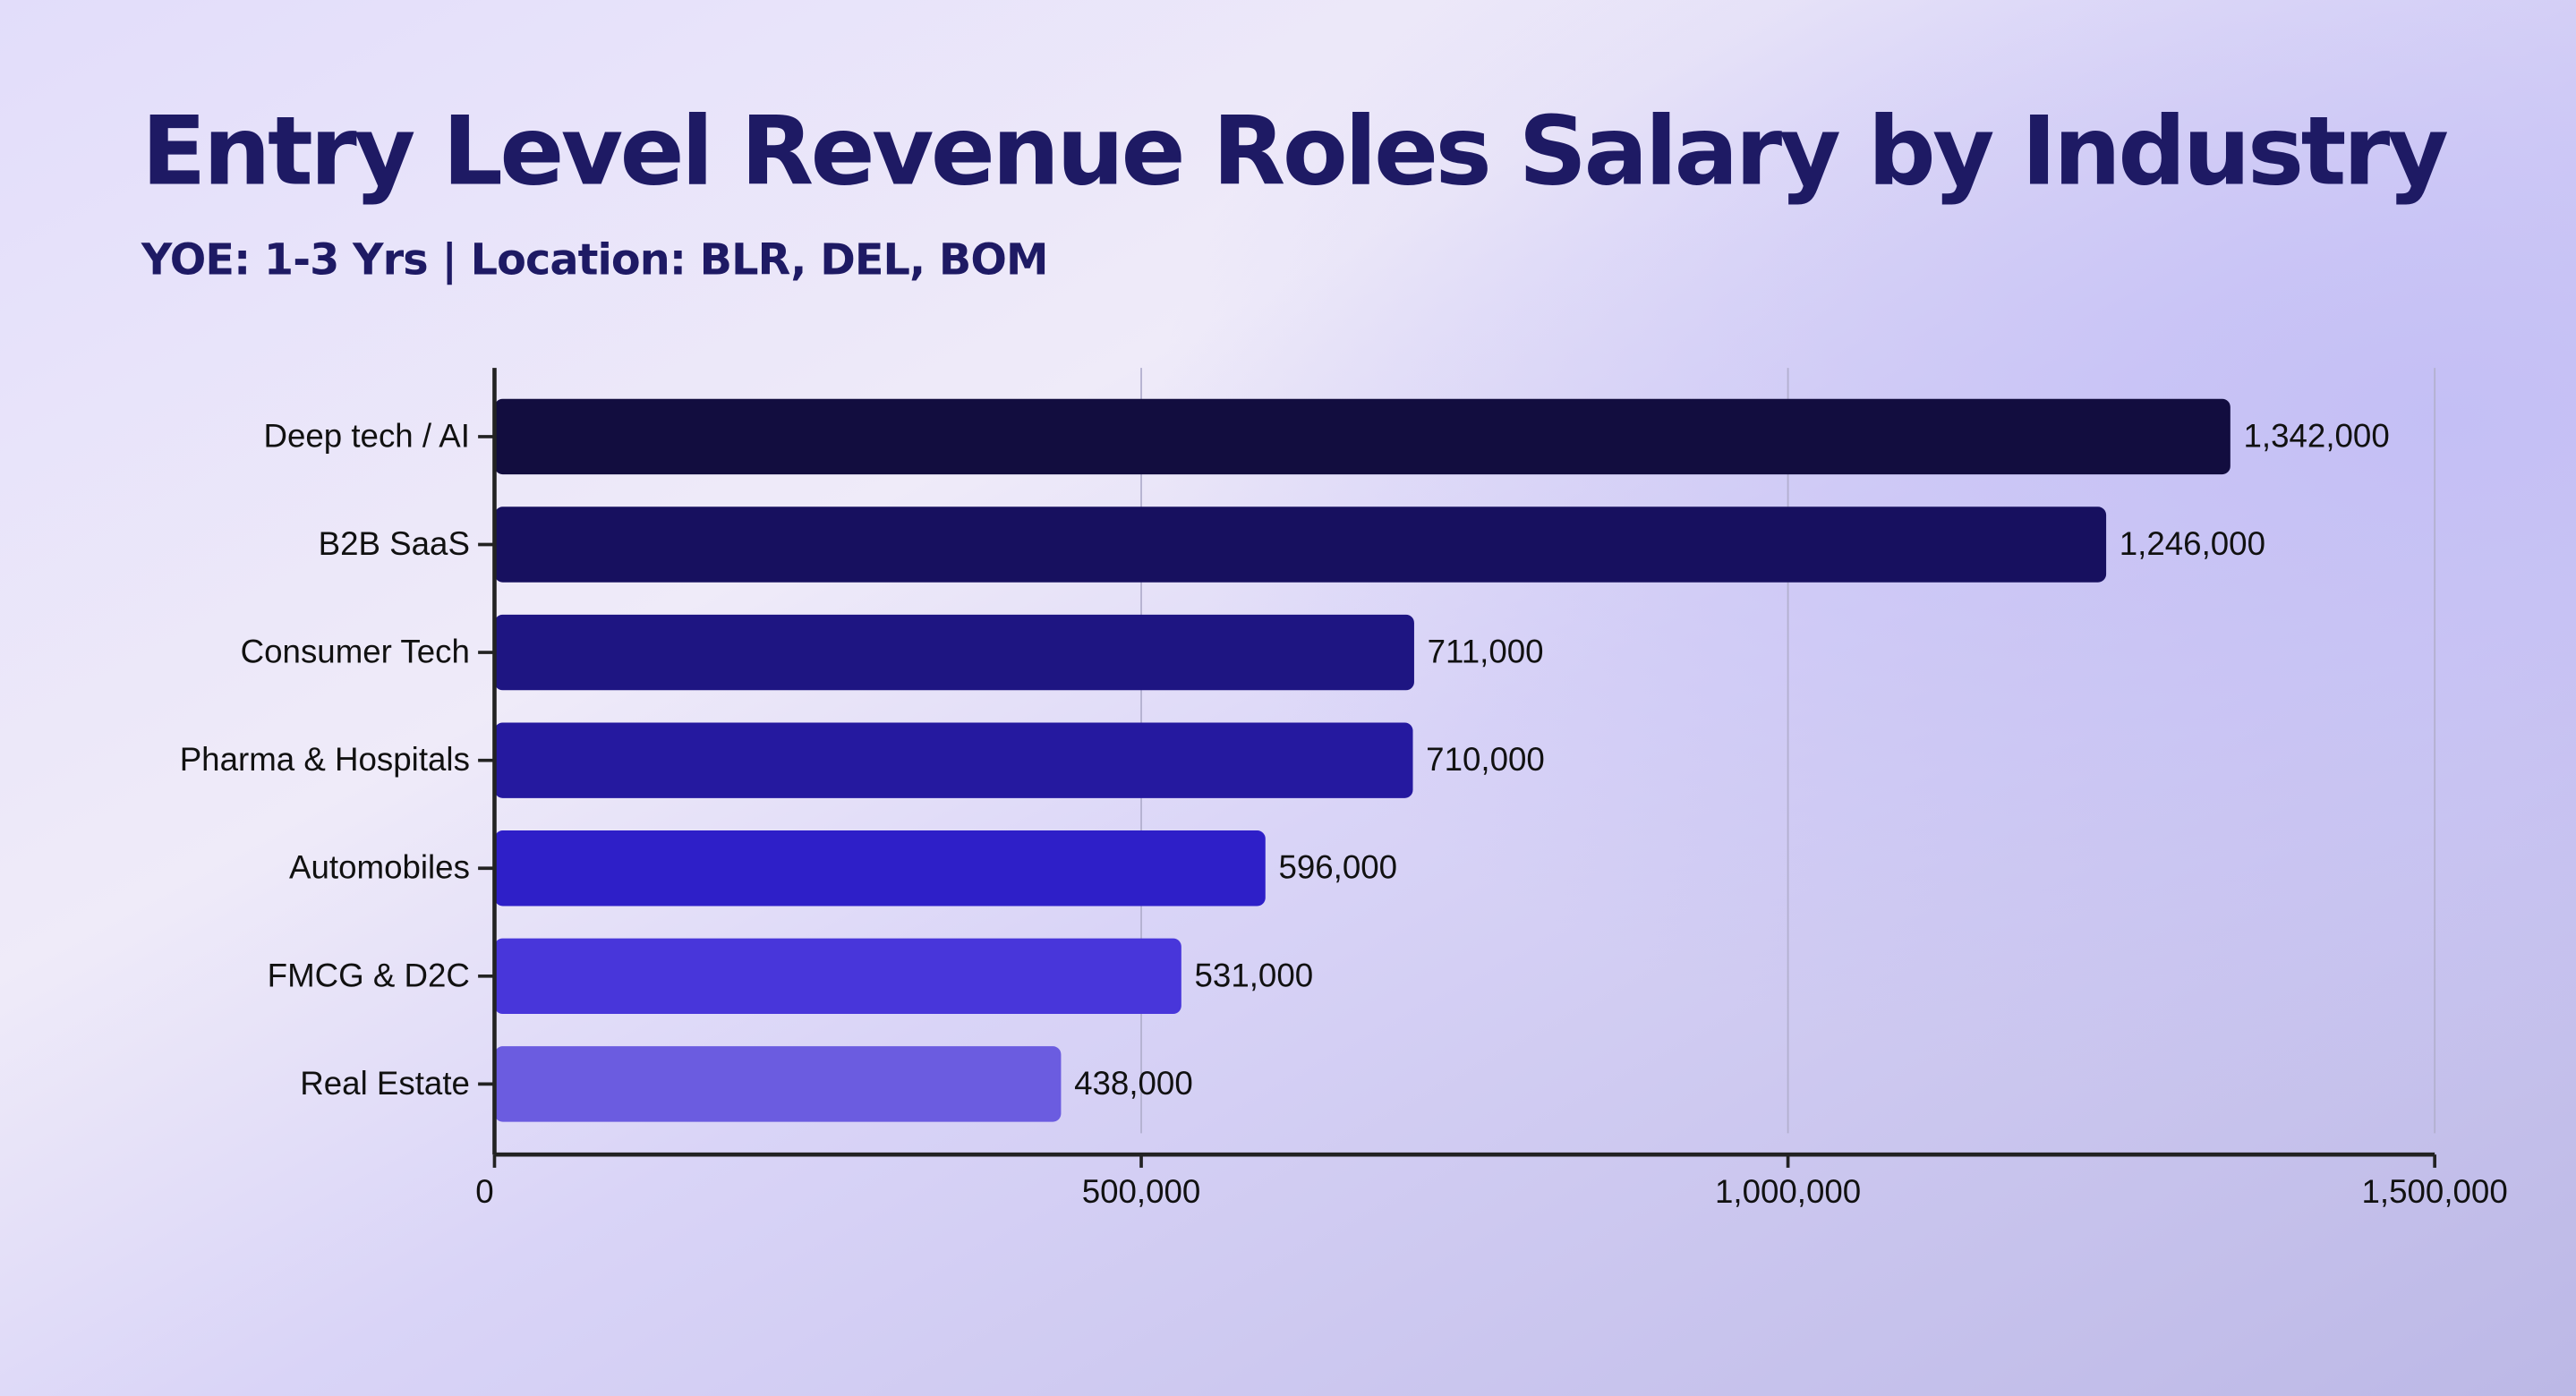 The image size is (2576, 1396). Describe the element at coordinates (2317, 435) in the screenshot. I see `value-label: 1,342,000` at that location.